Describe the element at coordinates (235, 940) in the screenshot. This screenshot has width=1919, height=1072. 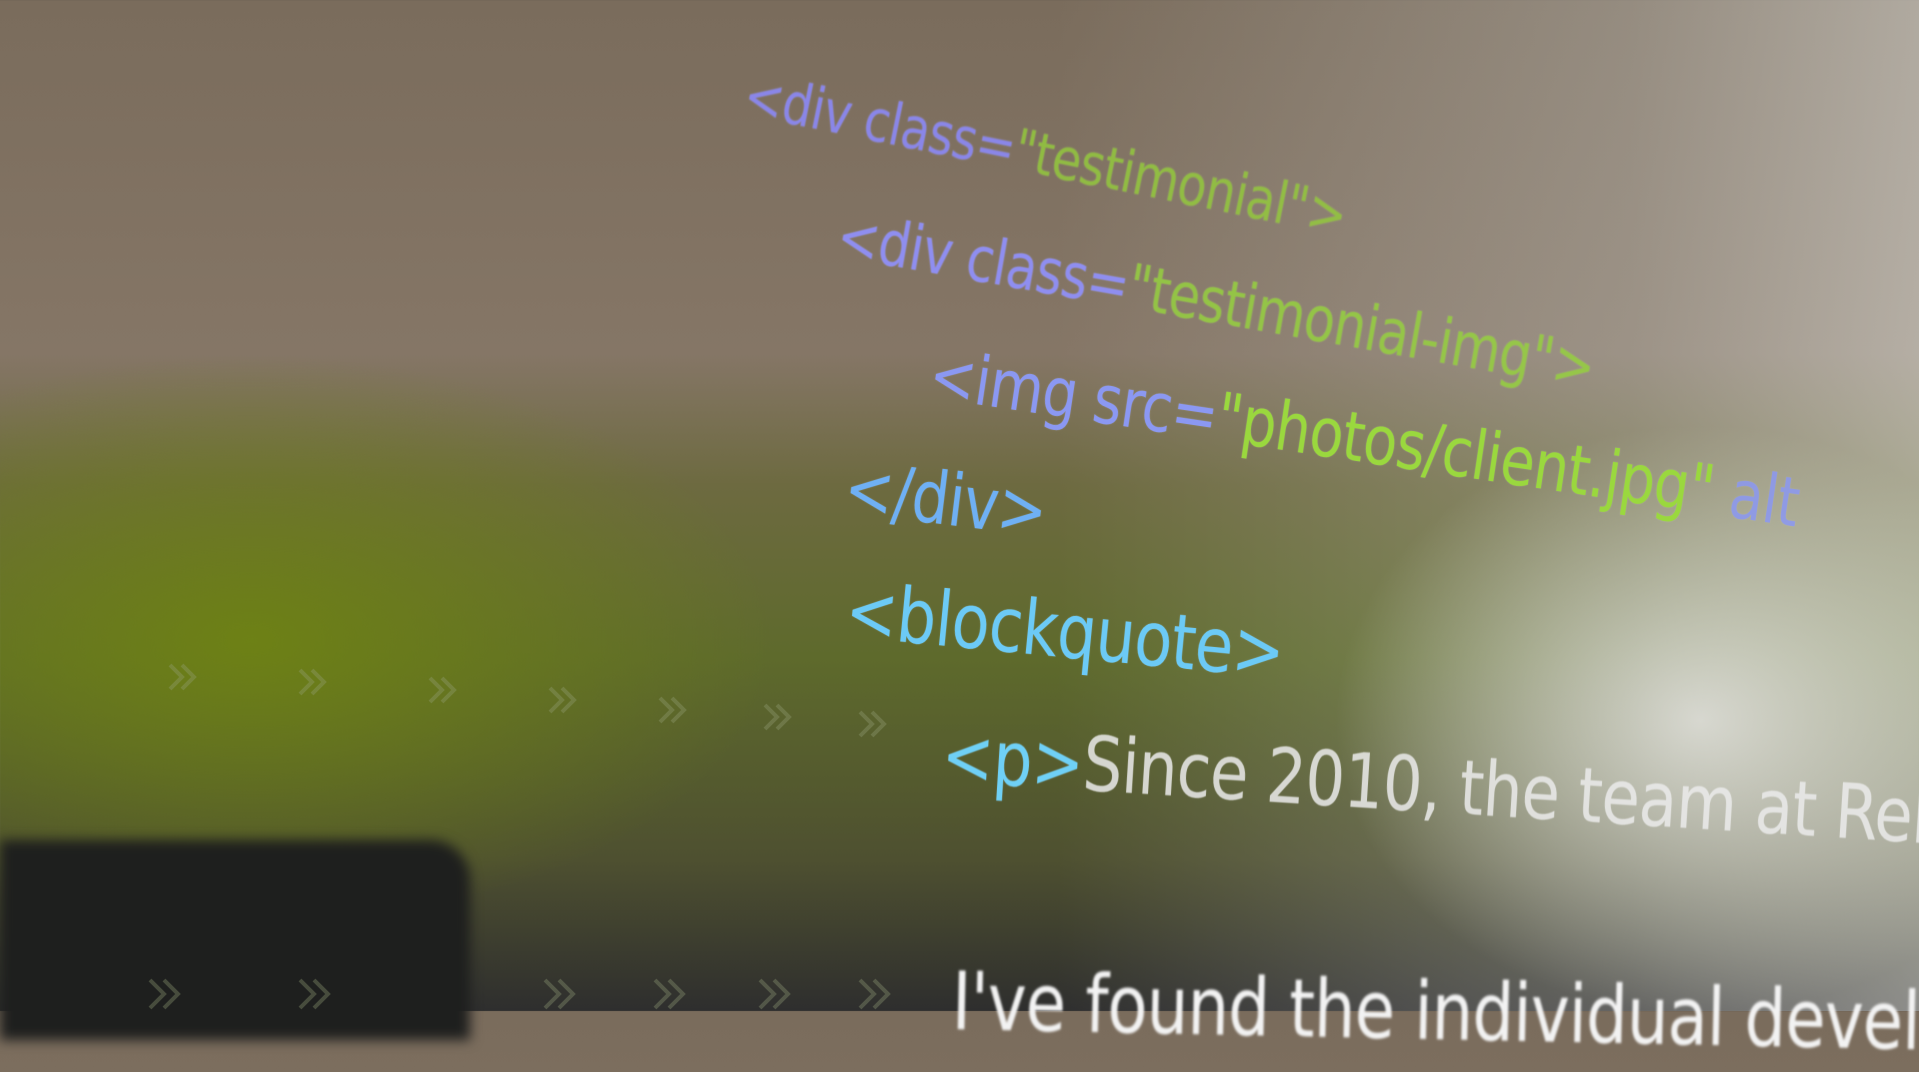
I see `dark-object` at that location.